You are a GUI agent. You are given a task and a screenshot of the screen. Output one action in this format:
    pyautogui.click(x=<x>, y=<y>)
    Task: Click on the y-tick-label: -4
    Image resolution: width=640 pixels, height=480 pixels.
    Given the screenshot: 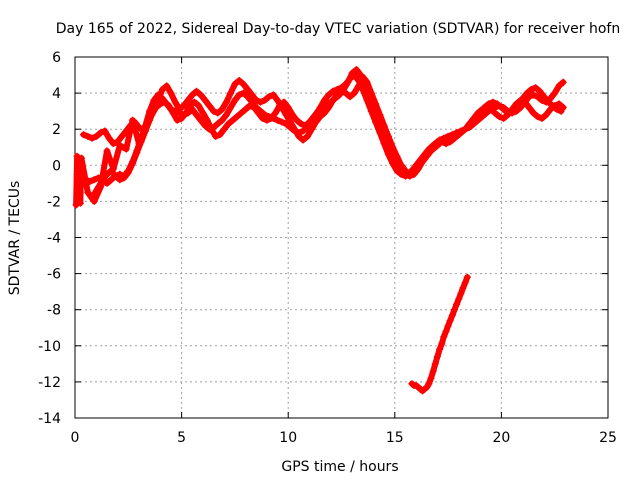 What is the action you would take?
    pyautogui.click(x=54, y=239)
    